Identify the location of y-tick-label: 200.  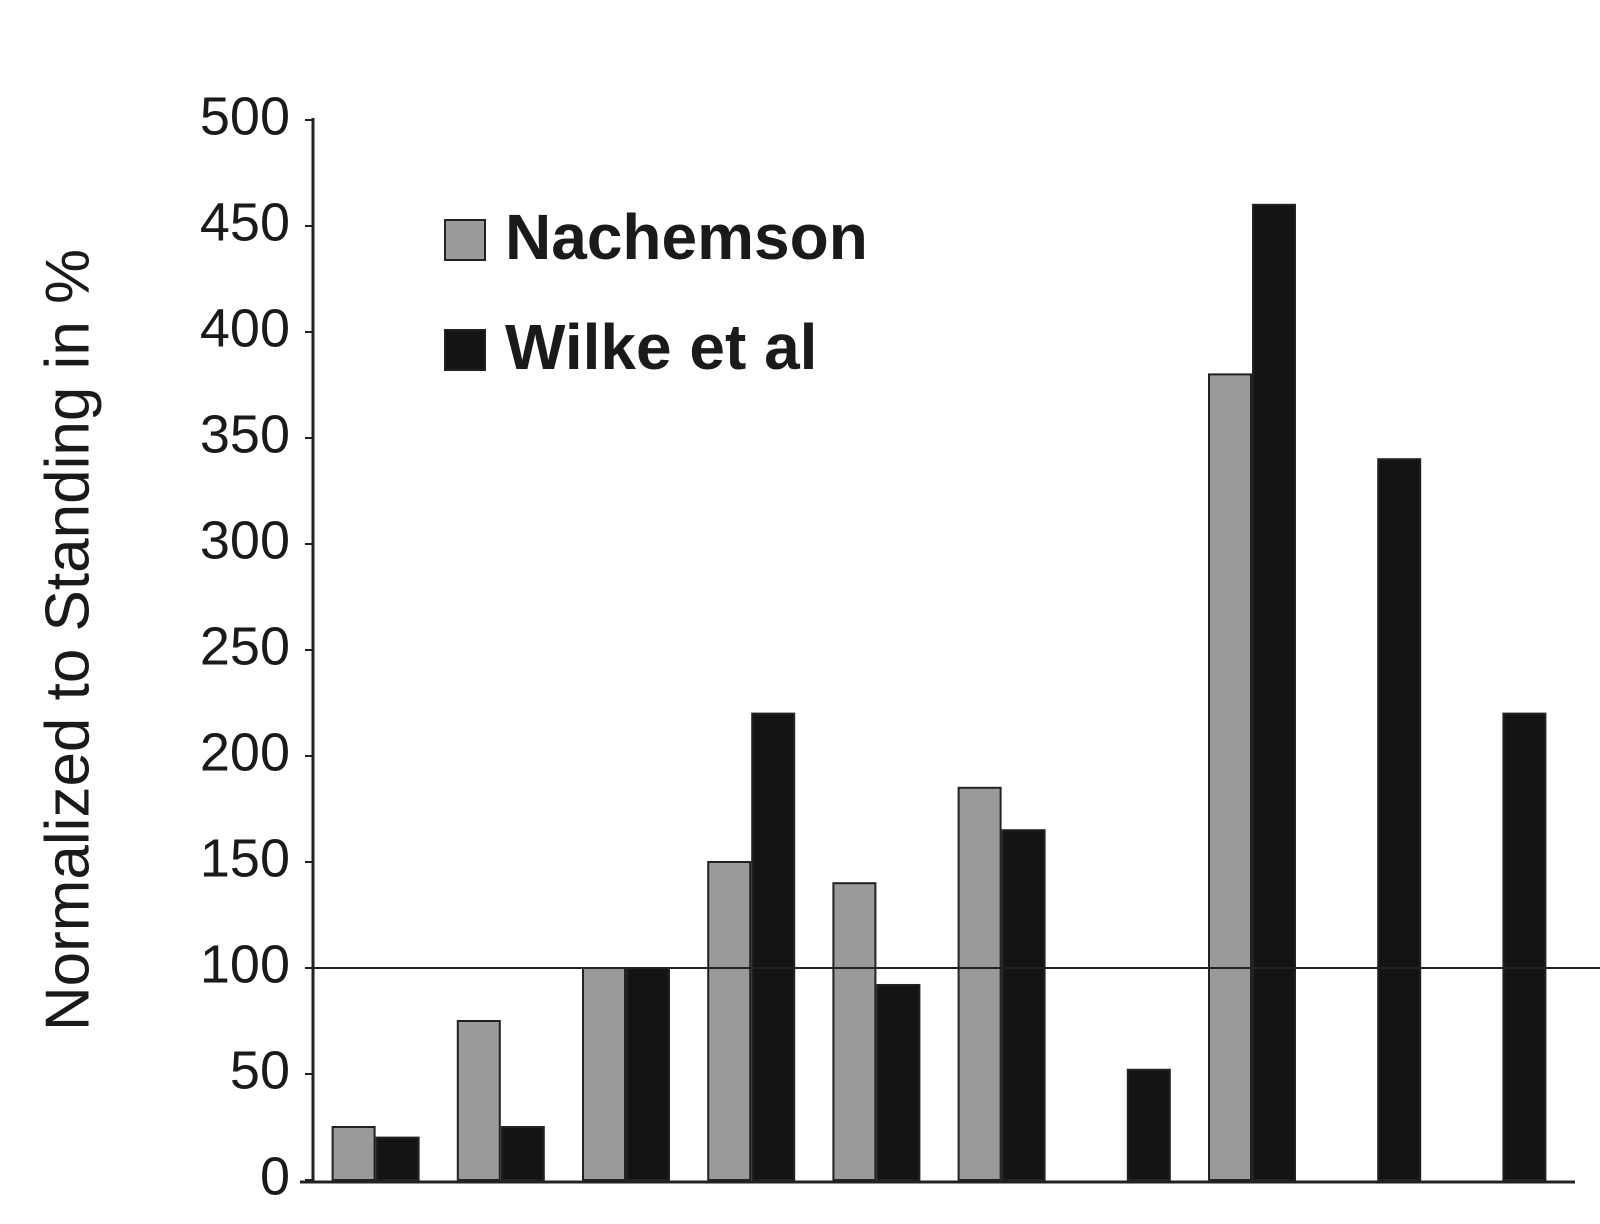
(245, 752).